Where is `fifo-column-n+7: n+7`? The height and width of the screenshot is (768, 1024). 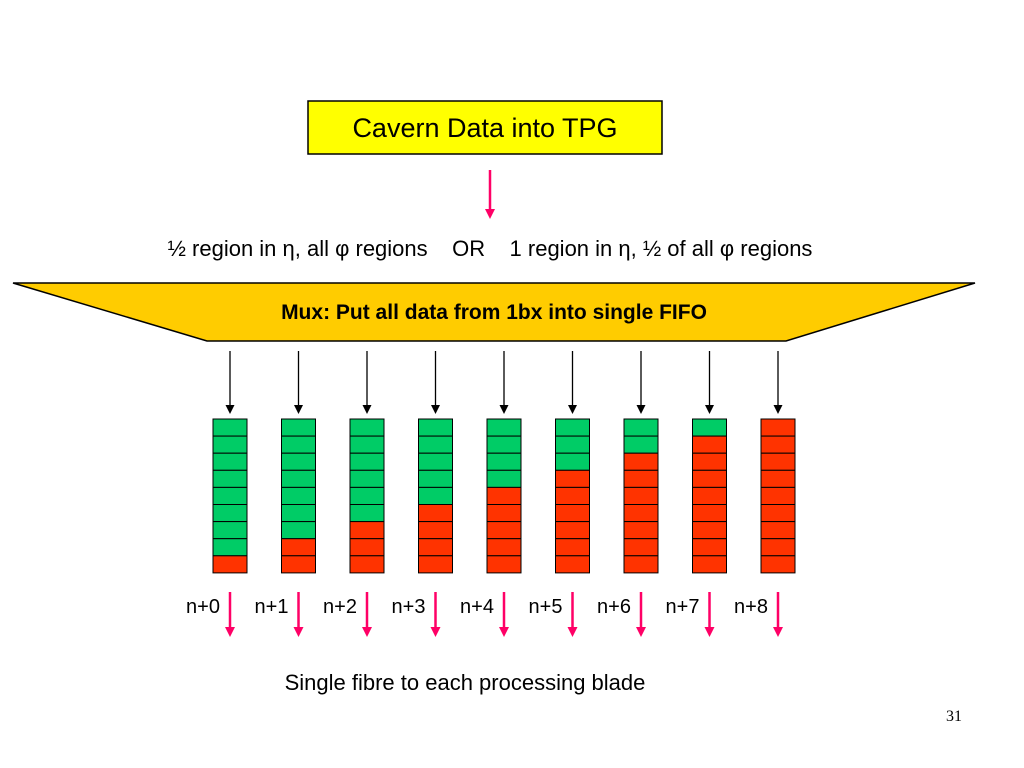 fifo-column-n+7: n+7 is located at coordinates (696, 494).